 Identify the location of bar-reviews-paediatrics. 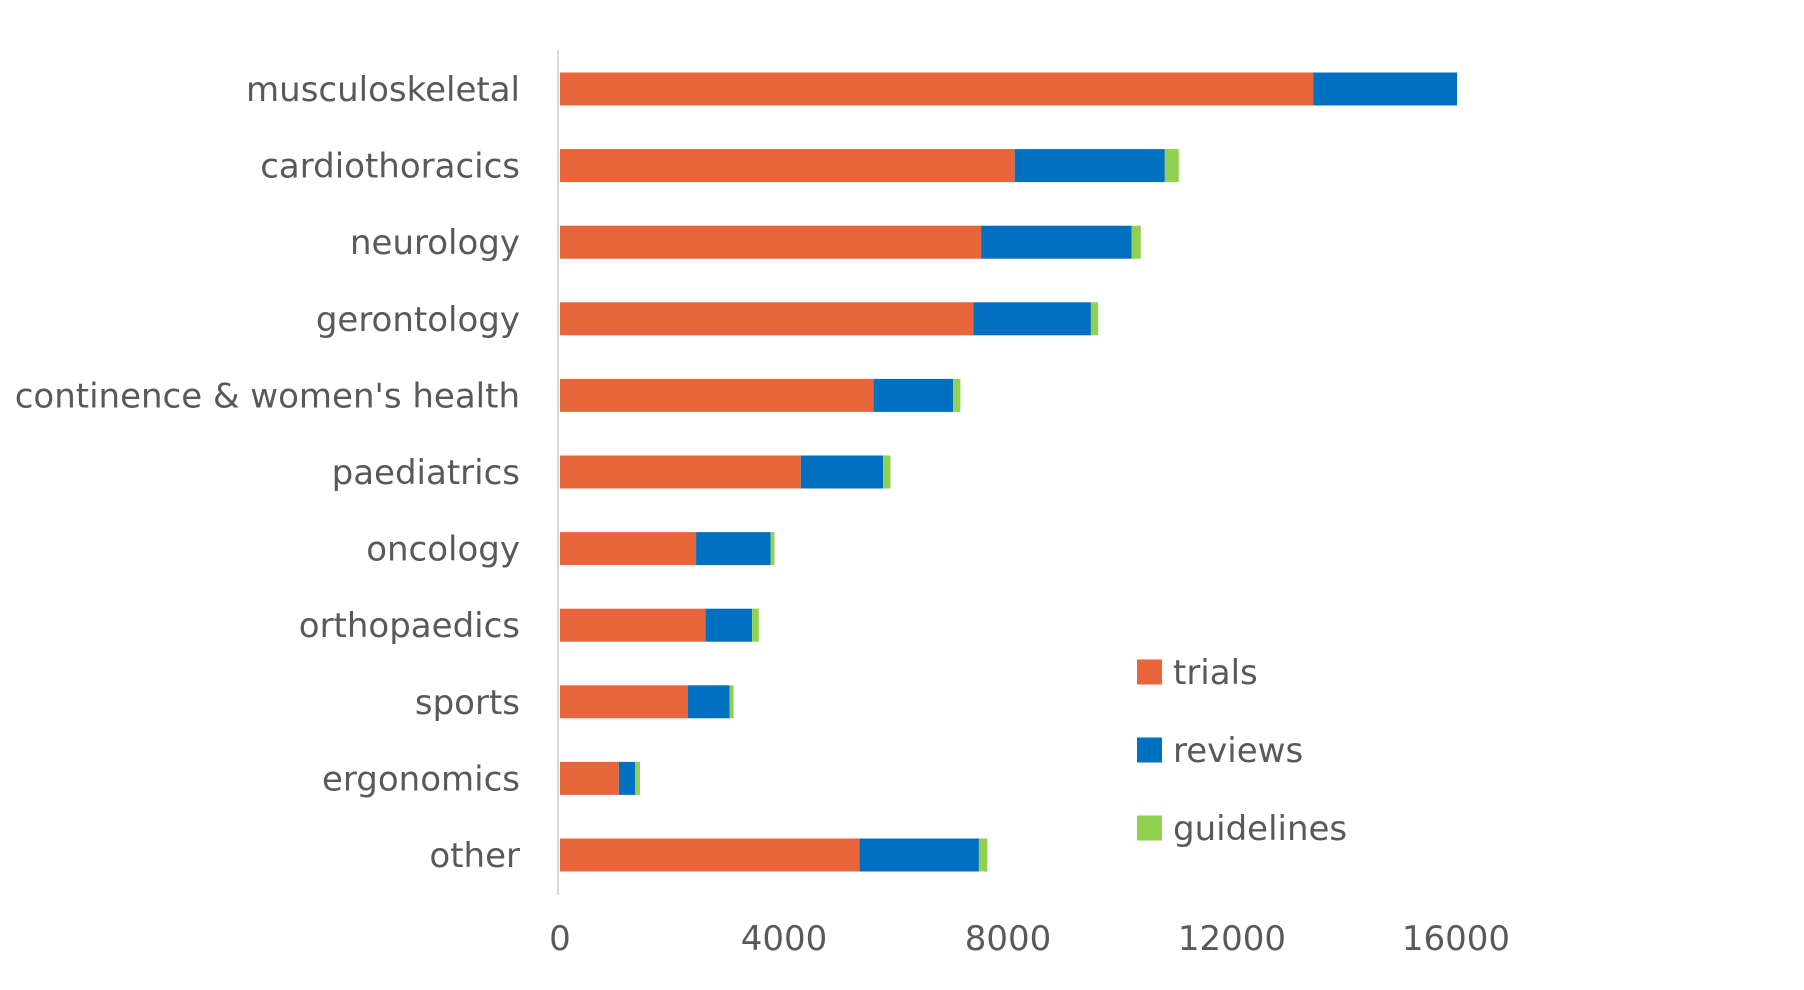
(842, 472).